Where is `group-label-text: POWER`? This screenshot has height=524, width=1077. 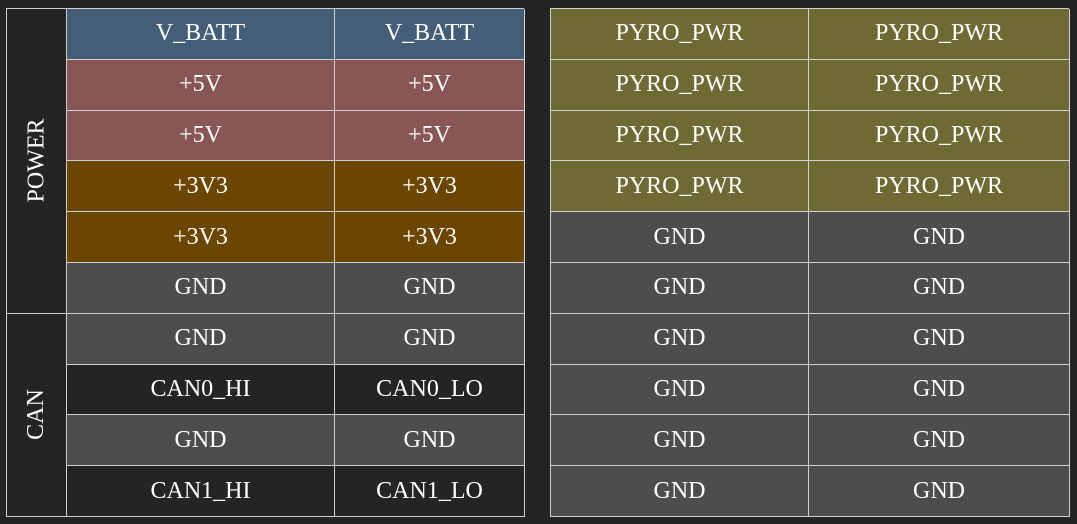
group-label-text: POWER is located at coordinates (36, 160).